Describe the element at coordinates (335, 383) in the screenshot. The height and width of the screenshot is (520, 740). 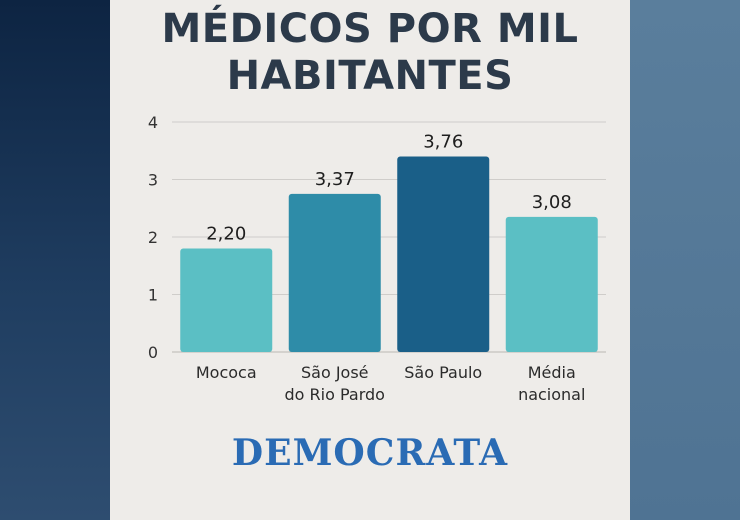
I see `x-tick-label: São José do Rio Pardo` at that location.